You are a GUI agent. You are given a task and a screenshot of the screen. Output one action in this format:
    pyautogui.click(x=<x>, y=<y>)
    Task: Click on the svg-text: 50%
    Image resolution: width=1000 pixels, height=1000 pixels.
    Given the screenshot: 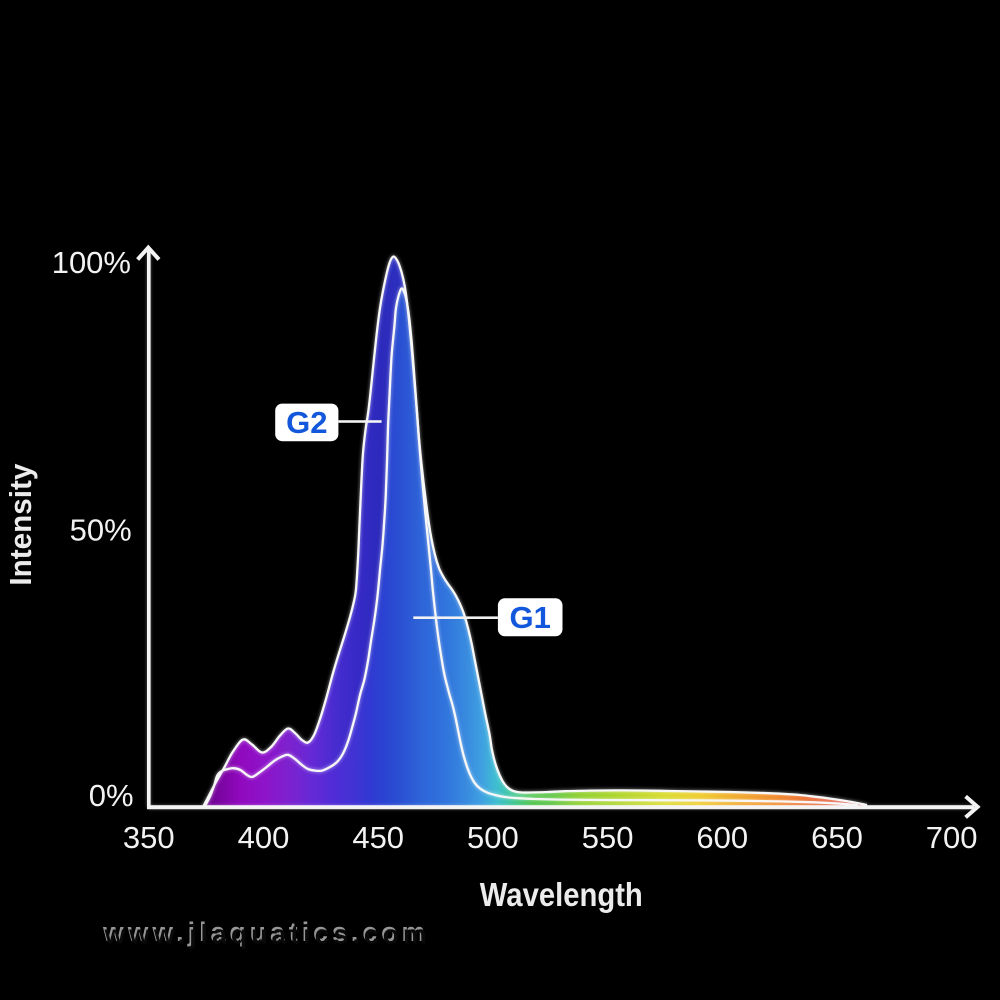 What is the action you would take?
    pyautogui.click(x=101, y=530)
    